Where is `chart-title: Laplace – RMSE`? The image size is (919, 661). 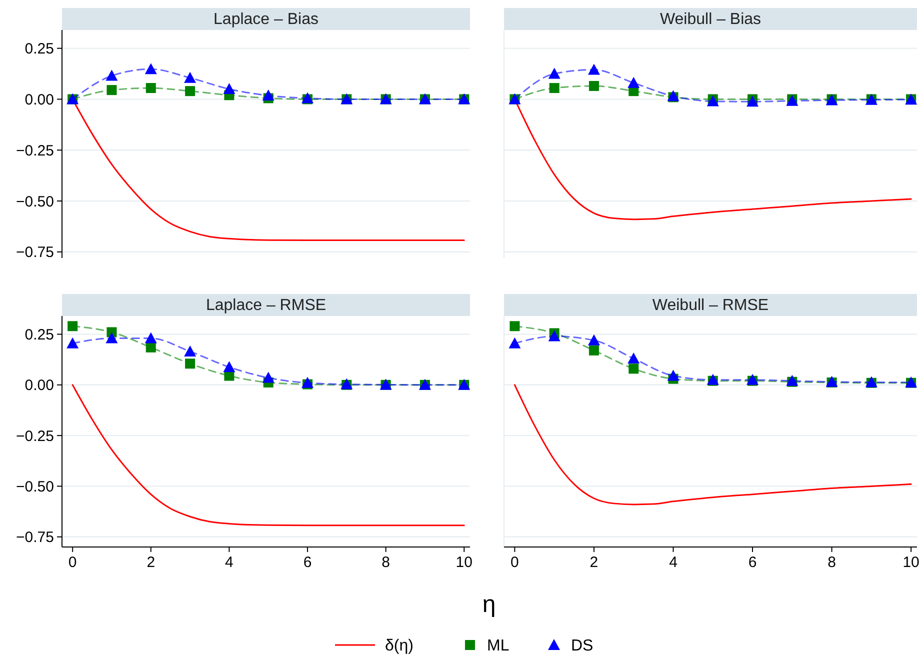 chart-title: Laplace – RMSE is located at coordinates (266, 305).